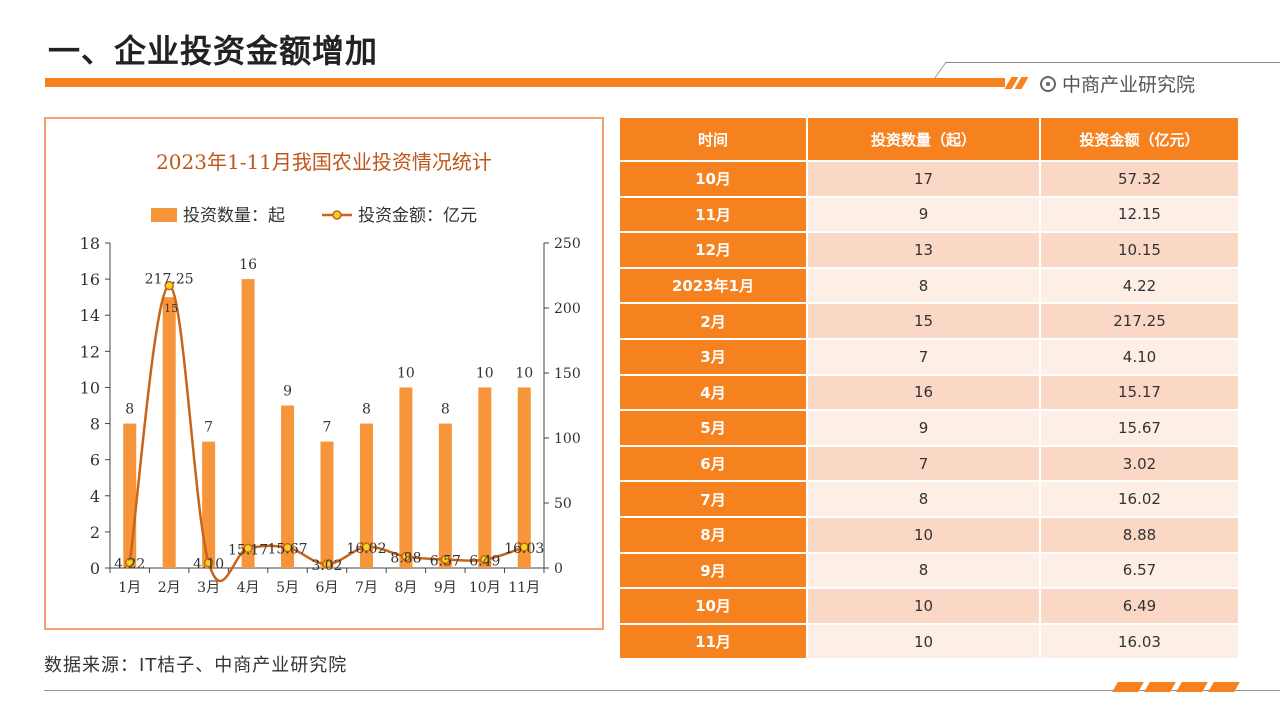 The height and width of the screenshot is (720, 1280). Describe the element at coordinates (924, 321) in the screenshot. I see `table-cell-count: 15` at that location.